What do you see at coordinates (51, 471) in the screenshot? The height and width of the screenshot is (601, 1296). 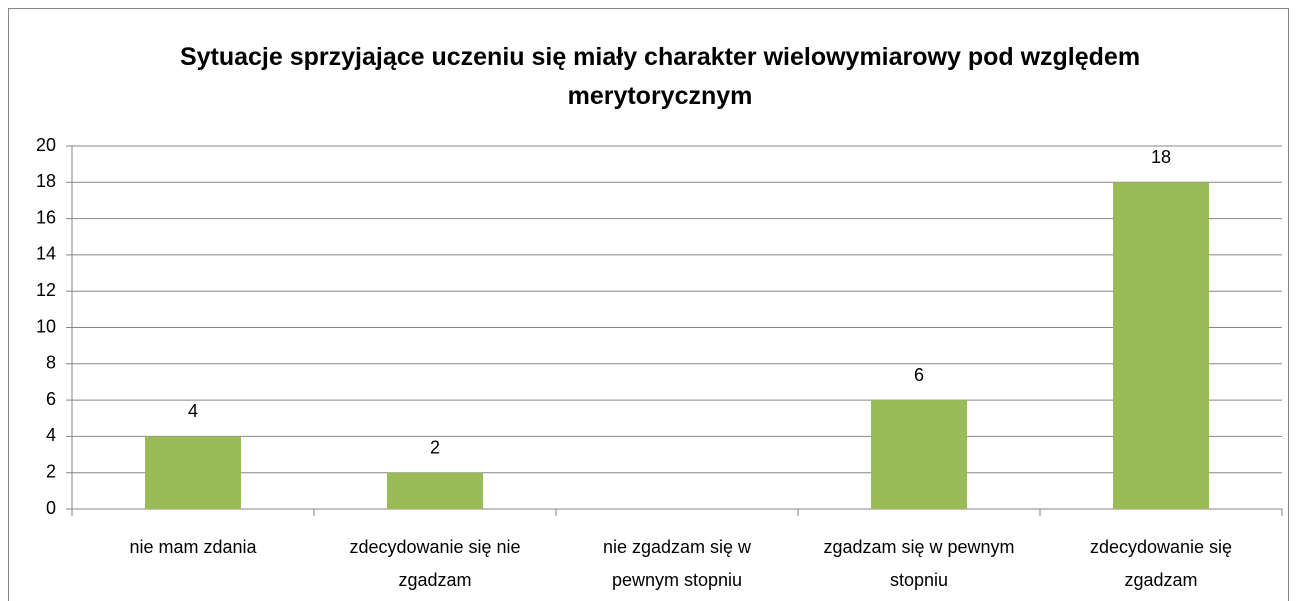 I see `y-tick-label: 2` at bounding box center [51, 471].